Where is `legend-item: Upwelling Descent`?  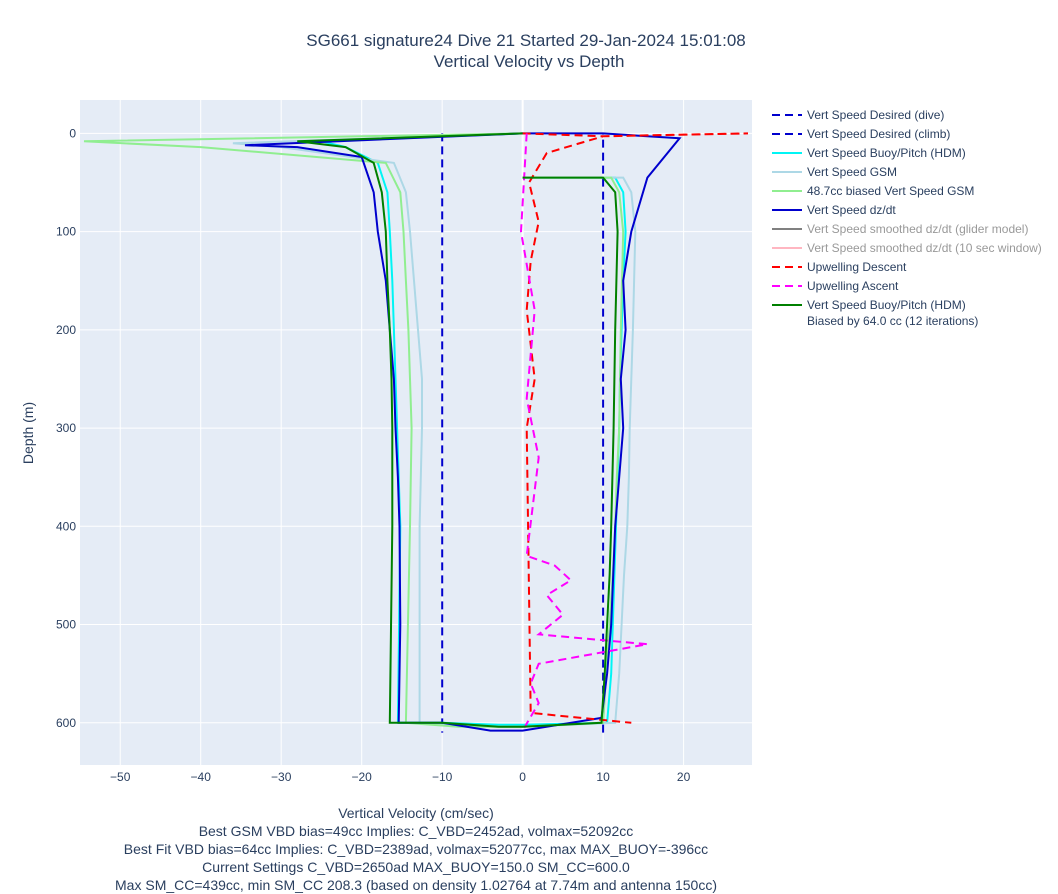 legend-item: Upwelling Descent is located at coordinates (839, 267).